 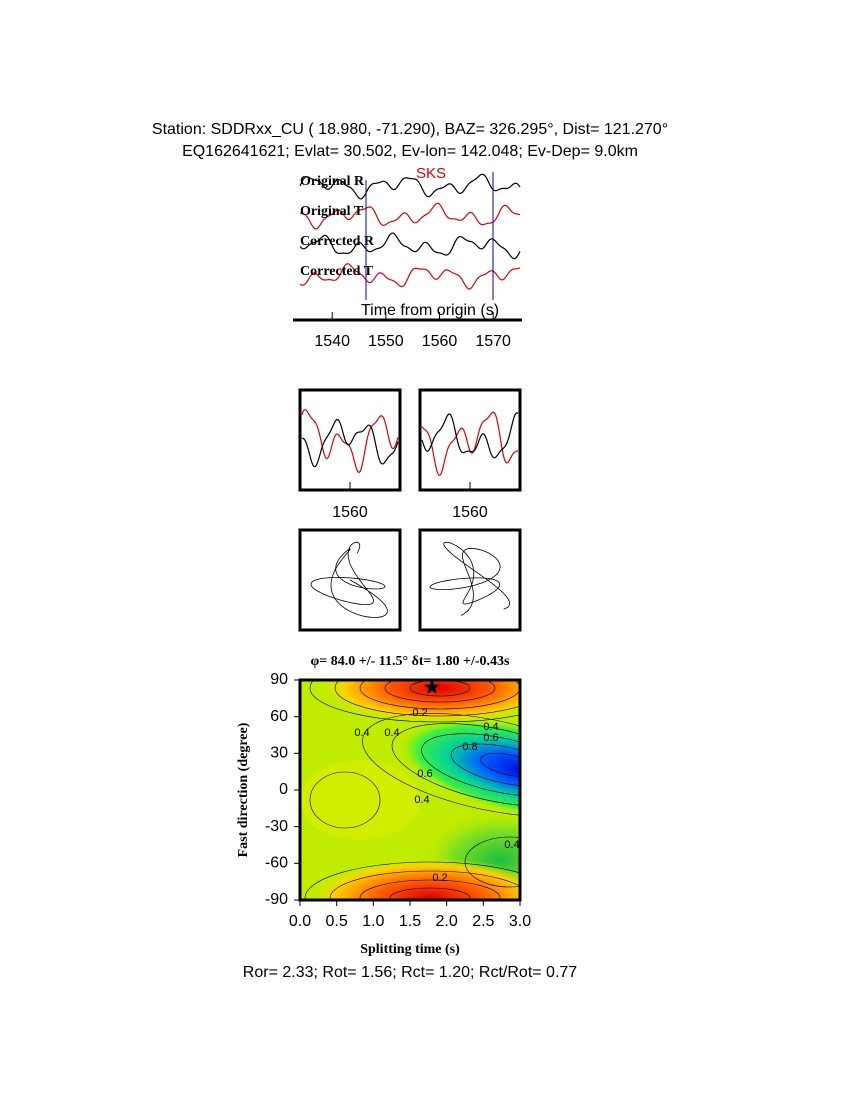 I want to click on y-tick-label: 60, so click(x=279, y=716).